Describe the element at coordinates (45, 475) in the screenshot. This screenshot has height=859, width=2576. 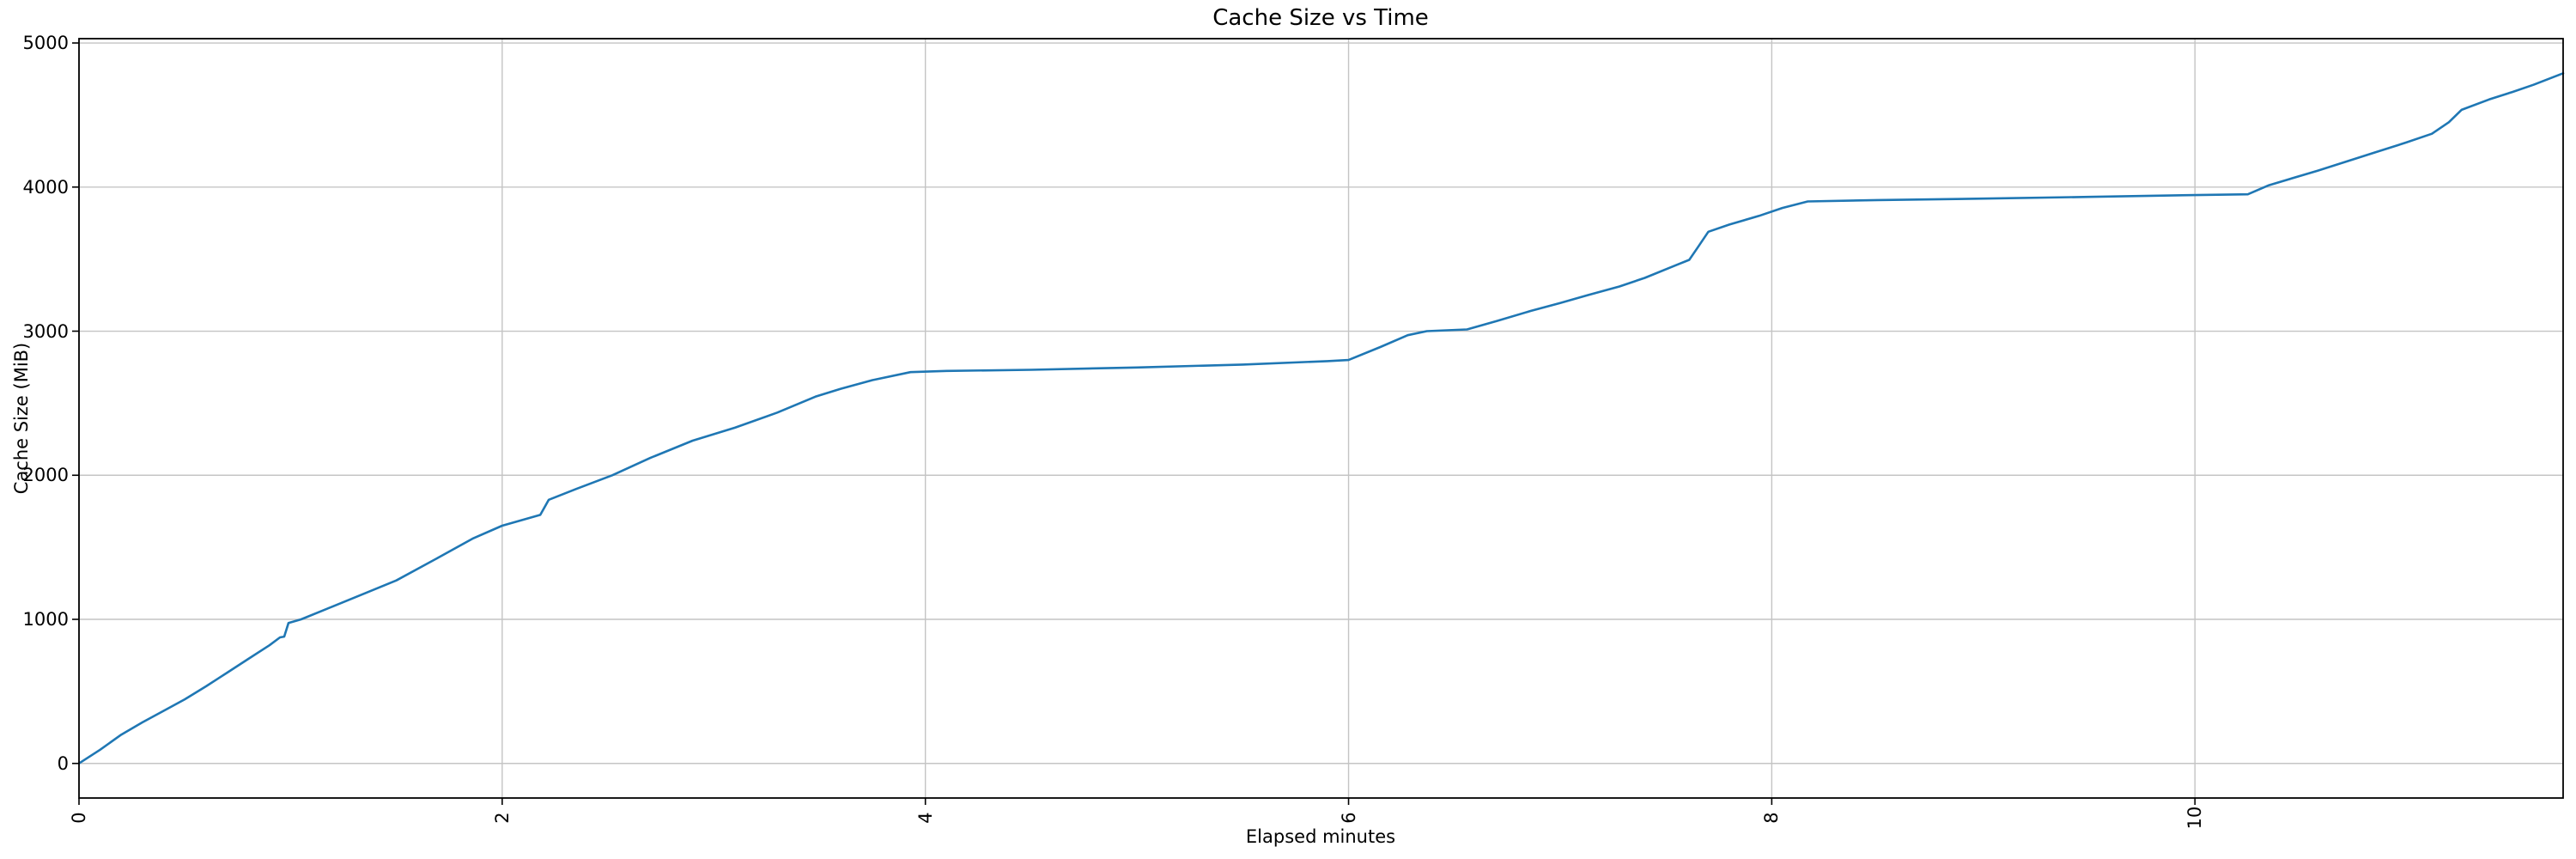
I see `y-tick-label: 2000` at that location.